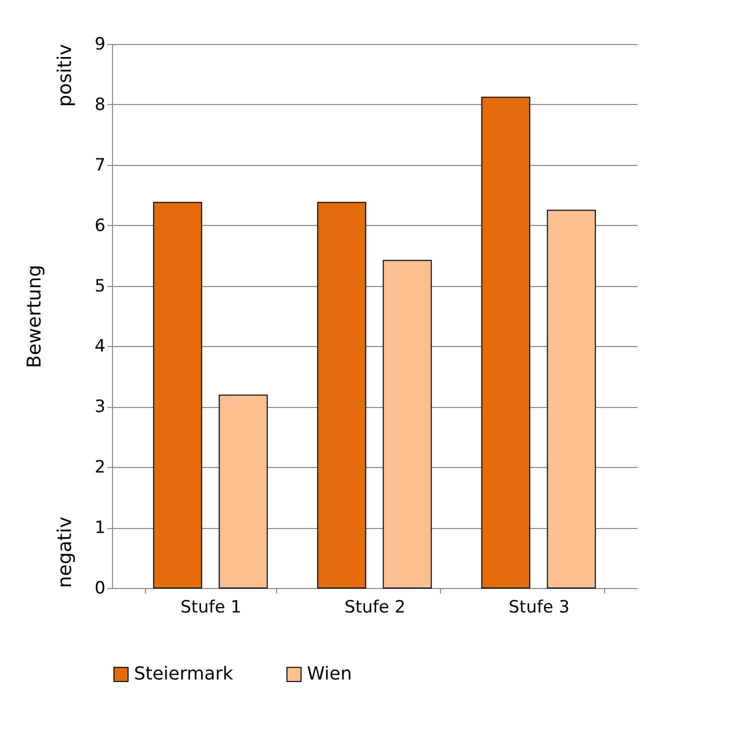 This screenshot has height=749, width=752. I want to click on y-tick-label: 1, so click(100, 528).